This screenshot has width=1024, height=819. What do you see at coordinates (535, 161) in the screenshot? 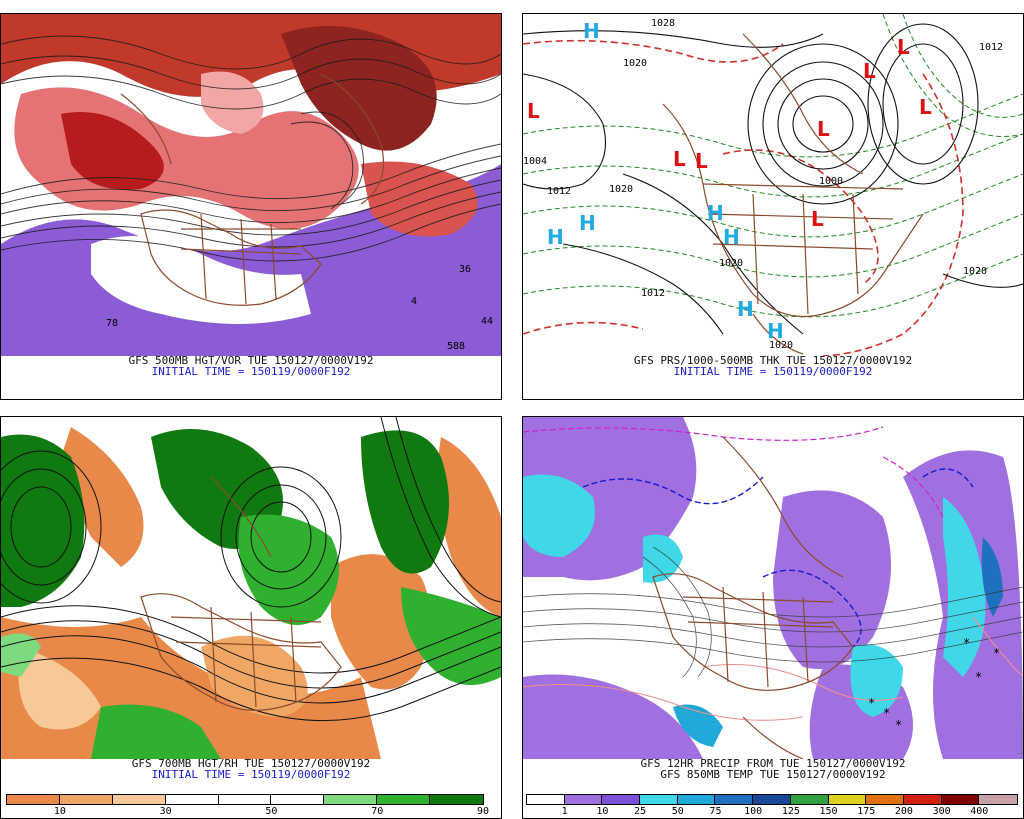
I see `pressure-label: 1004` at bounding box center [535, 161].